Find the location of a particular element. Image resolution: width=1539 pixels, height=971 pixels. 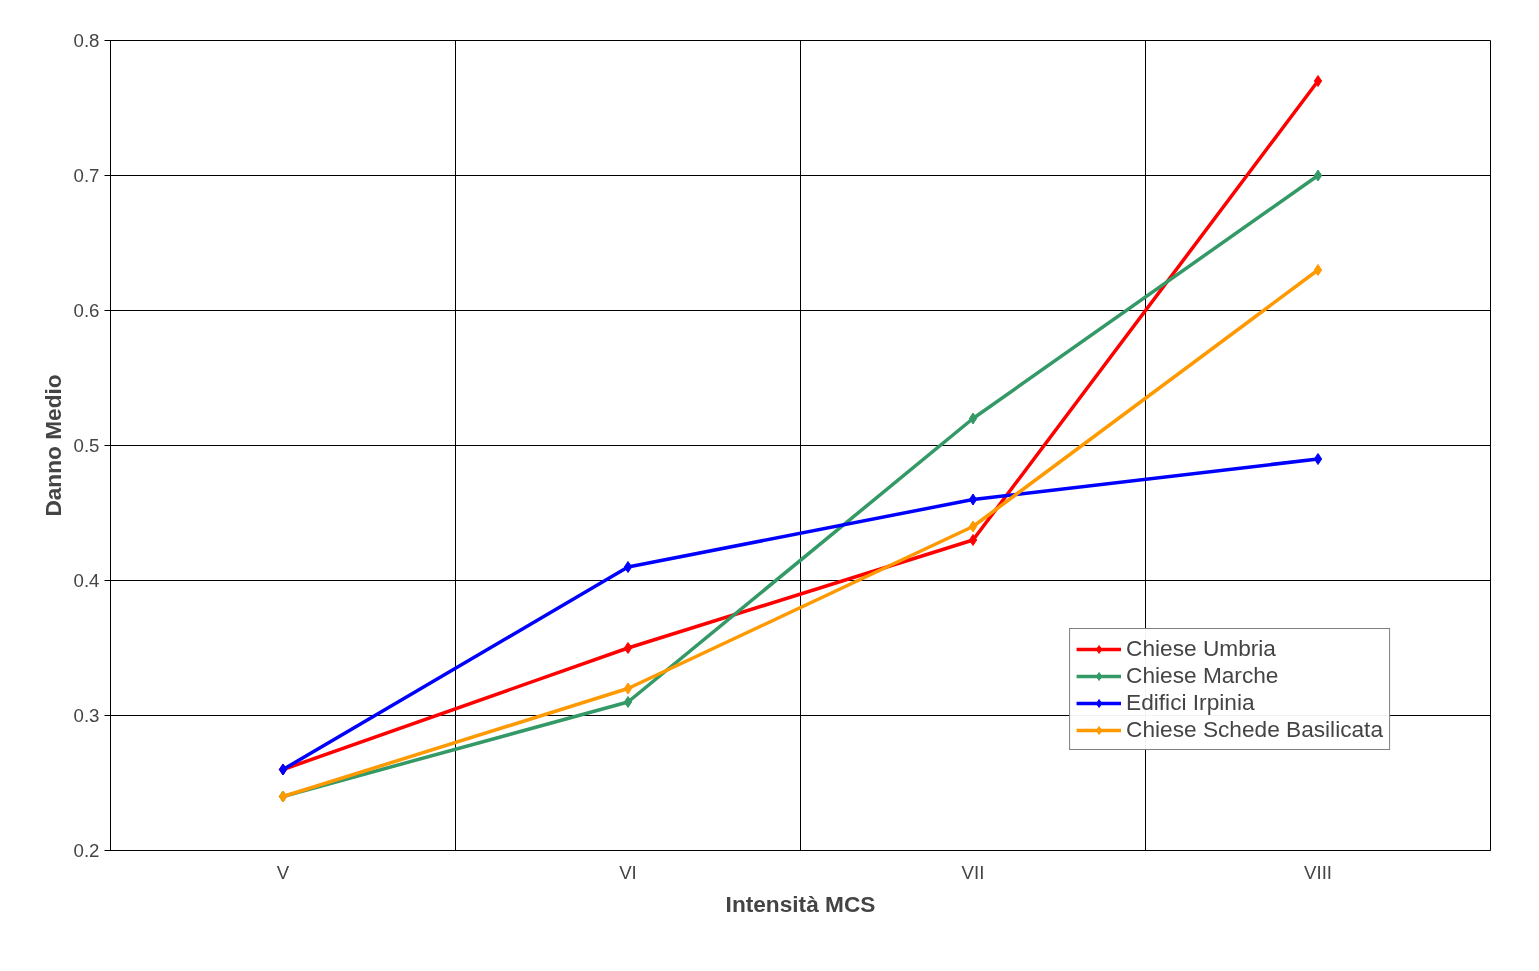

y-tick-label: 0.7 is located at coordinates (86, 175).